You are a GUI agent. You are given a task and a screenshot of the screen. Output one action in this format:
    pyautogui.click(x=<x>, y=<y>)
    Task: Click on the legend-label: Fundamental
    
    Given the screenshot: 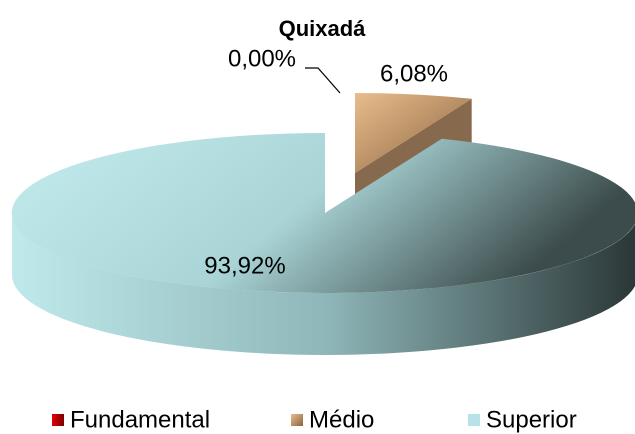 What is the action you would take?
    pyautogui.click(x=140, y=419)
    